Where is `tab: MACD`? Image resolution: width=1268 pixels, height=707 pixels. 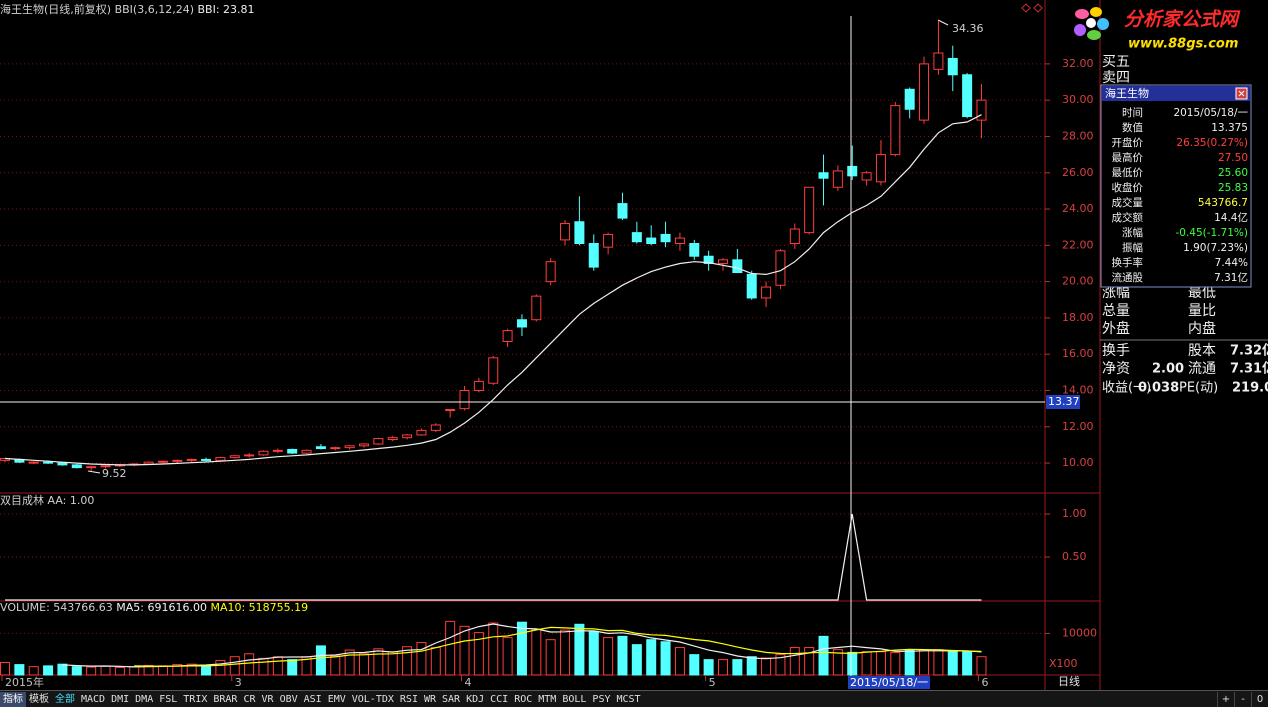
tab: MACD is located at coordinates (93, 699).